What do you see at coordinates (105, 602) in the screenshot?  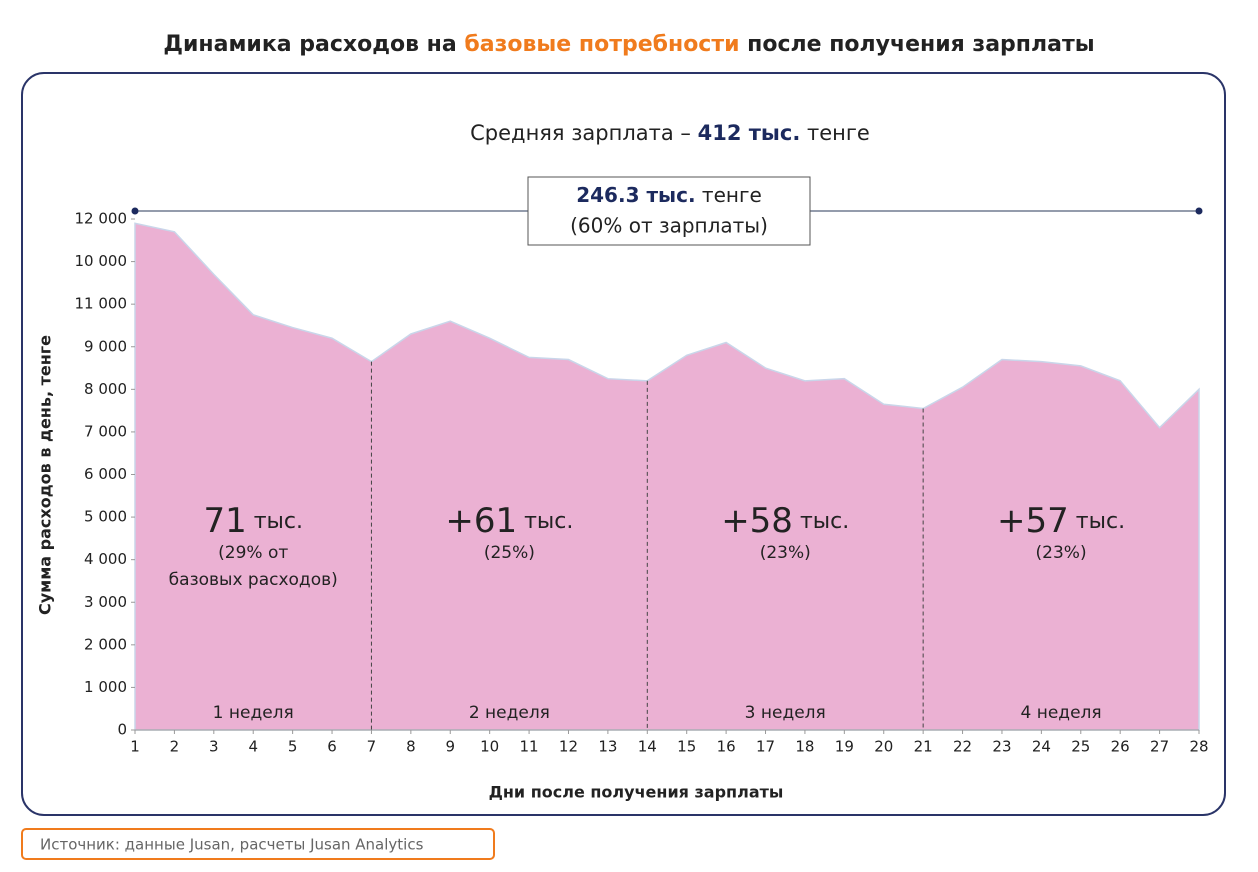 I see `y-tick-label: 3 000` at bounding box center [105, 602].